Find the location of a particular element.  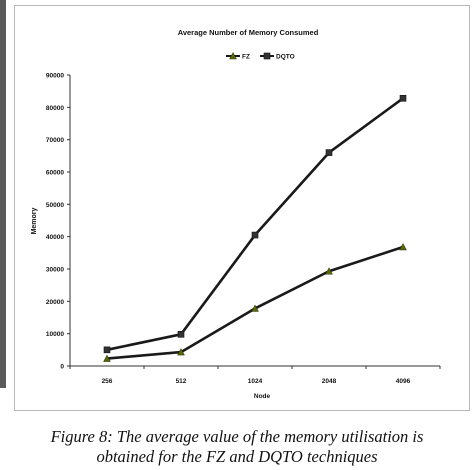

x-tick-label: 2048 is located at coordinates (329, 381).